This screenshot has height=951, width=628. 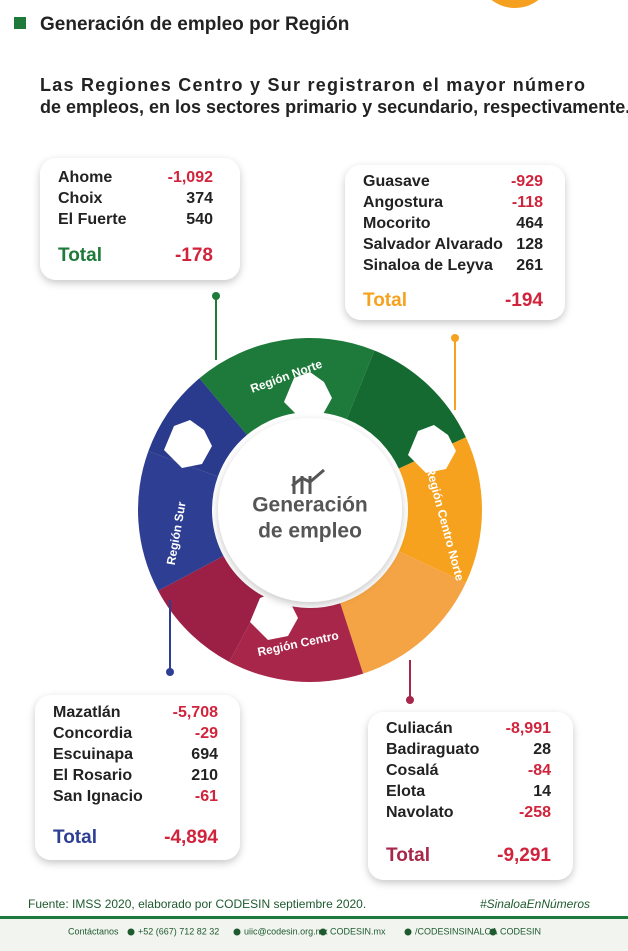 I want to click on municipality-name: Ahome, so click(x=85, y=177).